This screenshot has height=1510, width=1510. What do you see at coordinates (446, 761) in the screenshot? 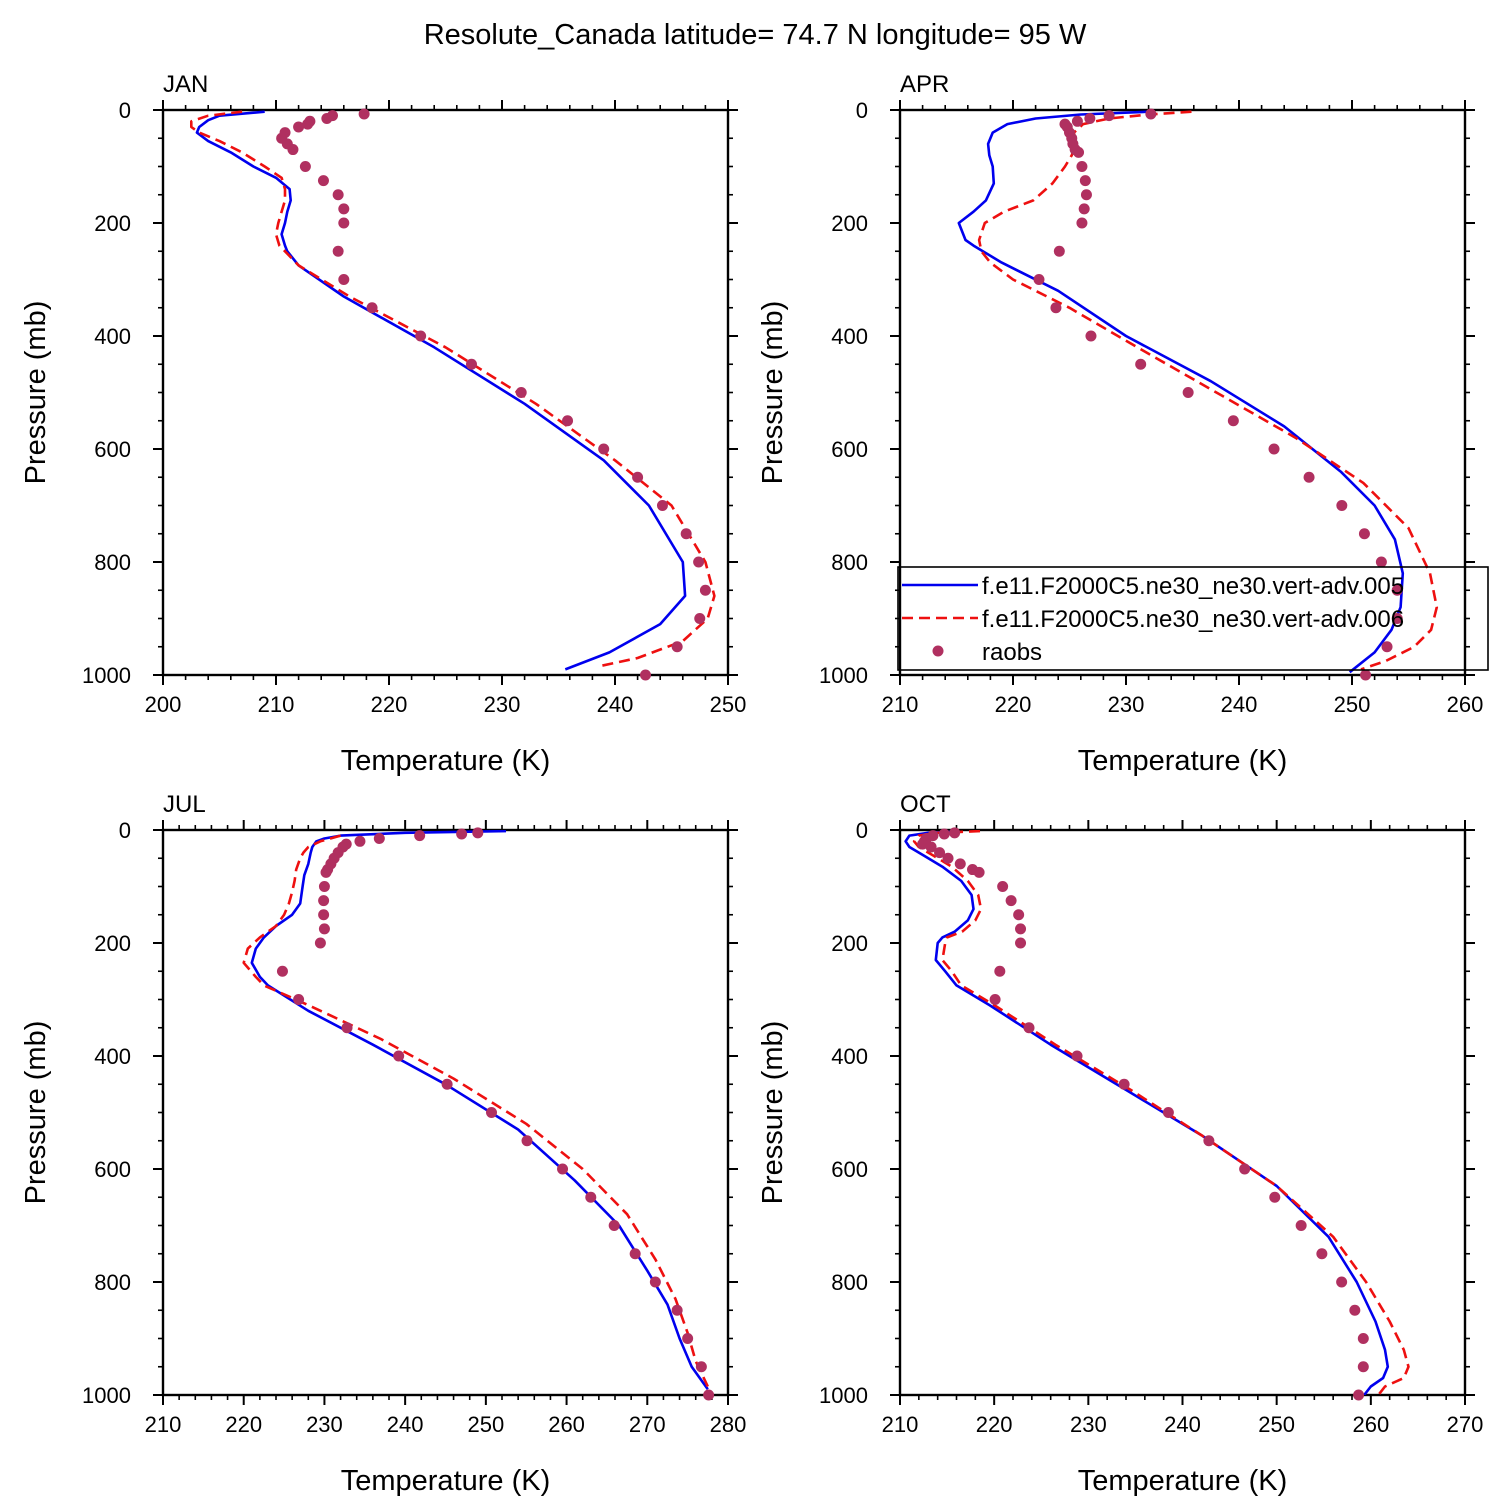
I see `x-axis-label-jan: Temperature (K)` at bounding box center [446, 761].